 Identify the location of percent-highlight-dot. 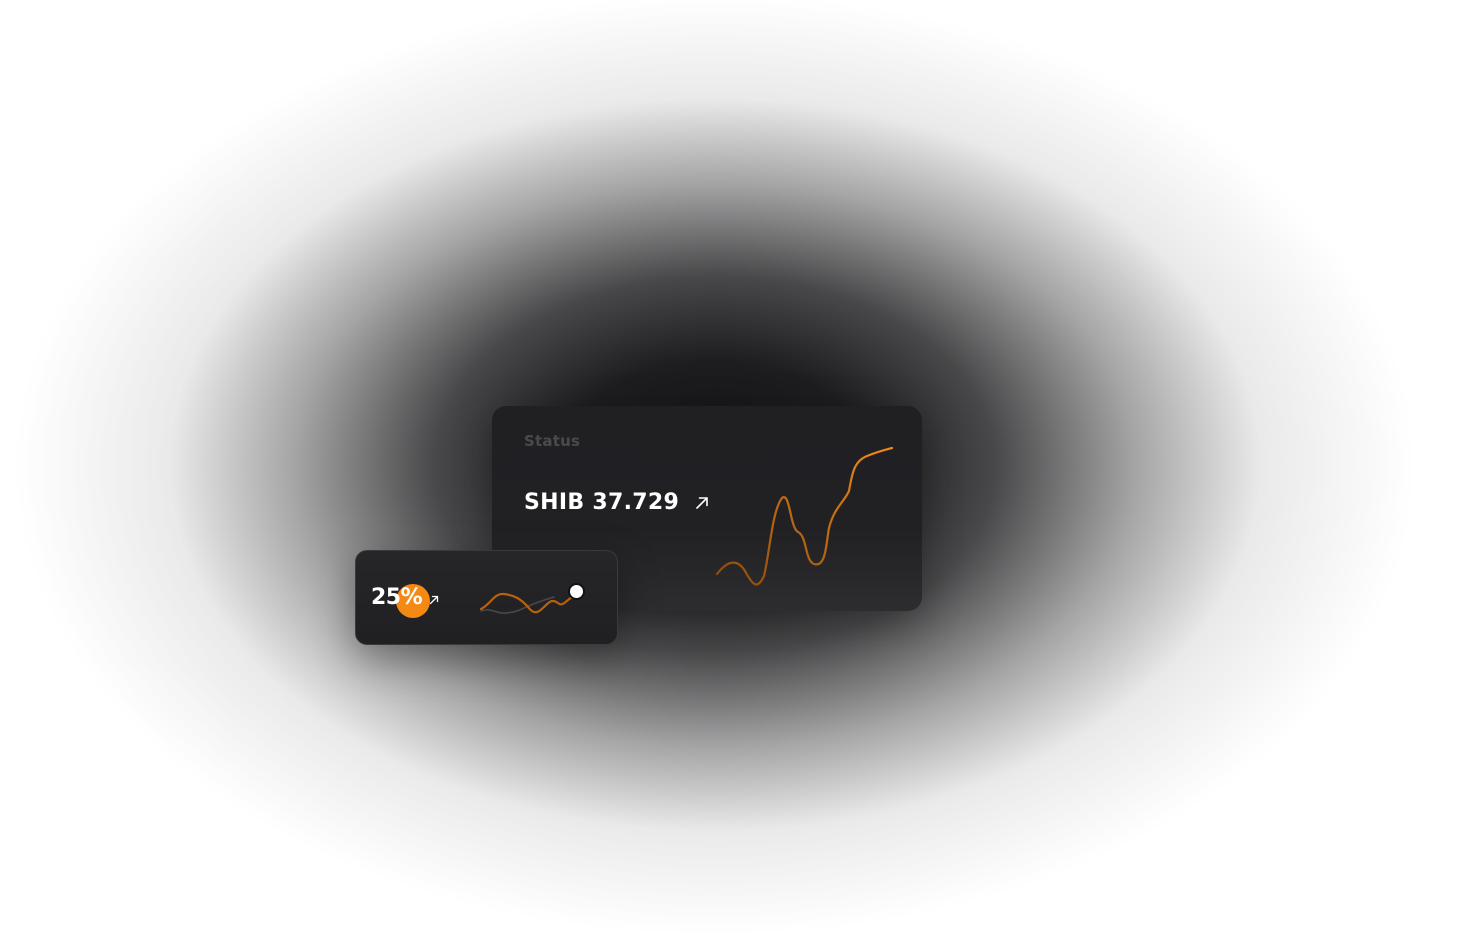
(413, 601).